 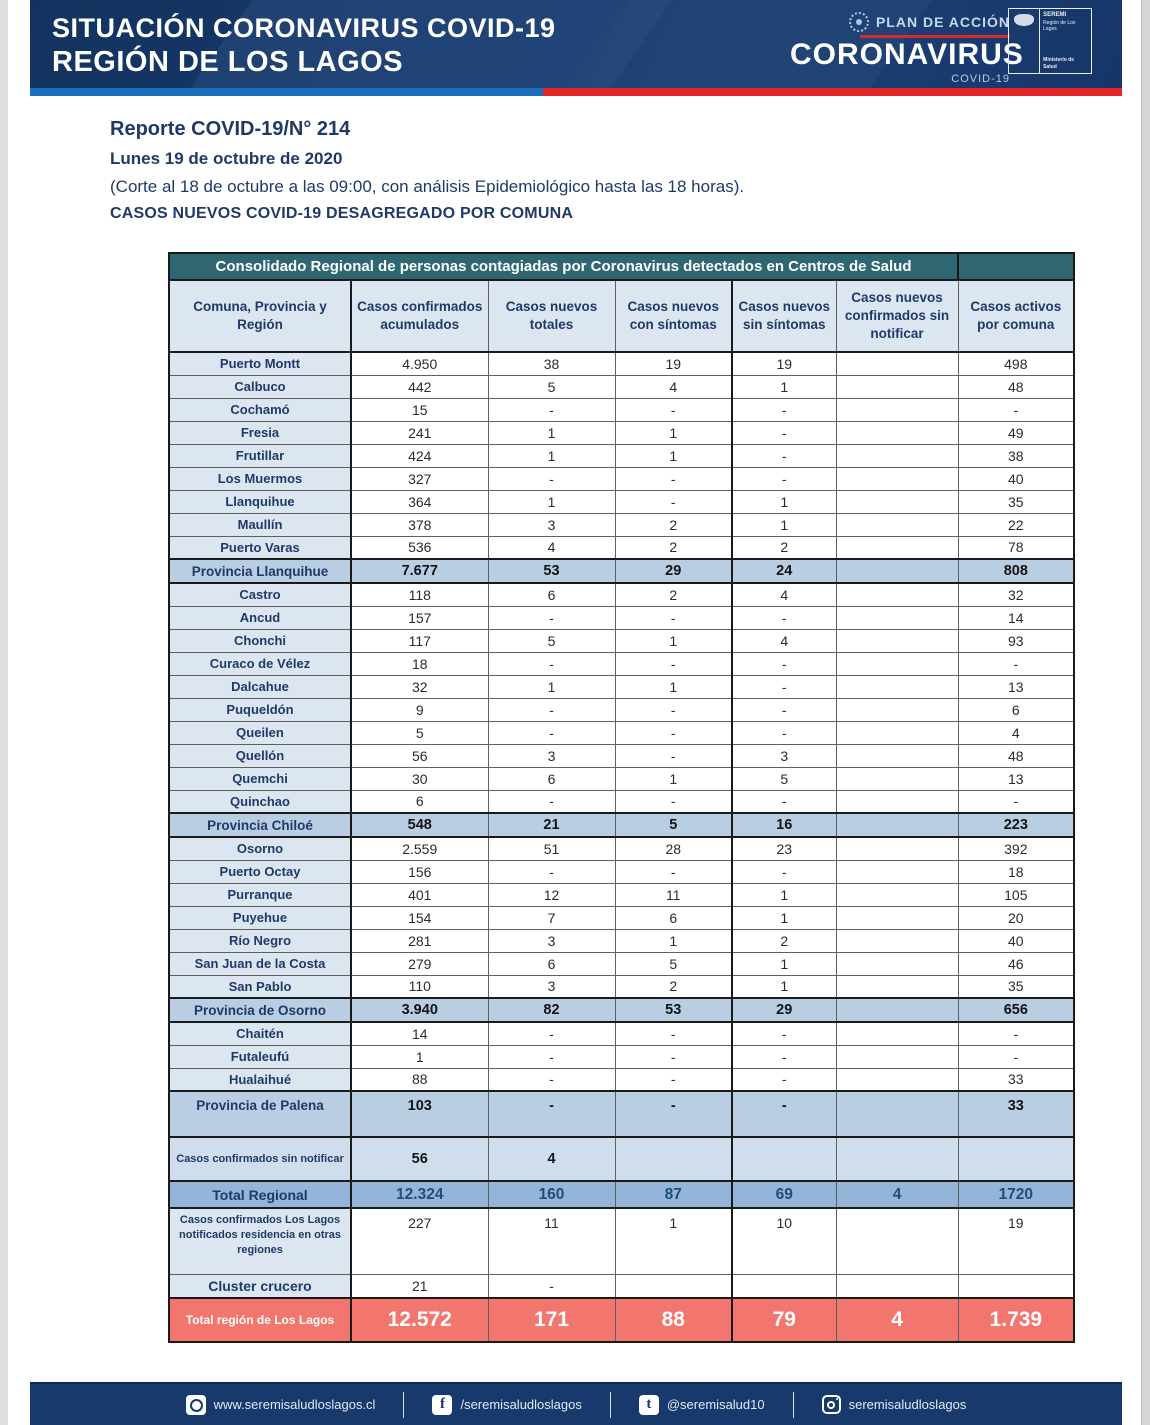 I want to click on table-row: Osorno 2.559 51 28 23 392, so click(x=621, y=848).